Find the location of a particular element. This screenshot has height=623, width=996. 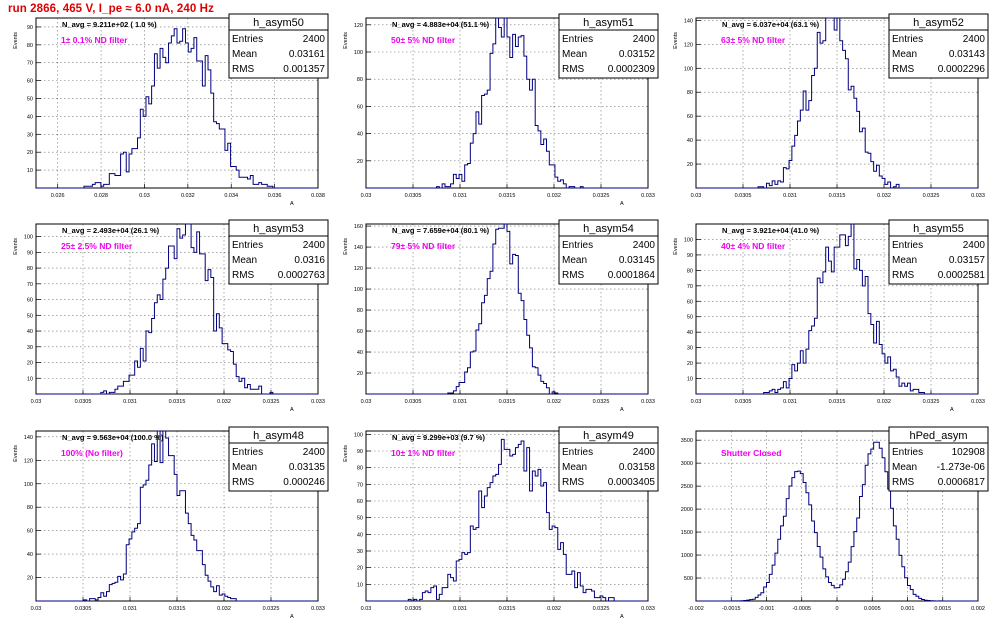

x-tick-label: 0.0015 is located at coordinates (942, 609).